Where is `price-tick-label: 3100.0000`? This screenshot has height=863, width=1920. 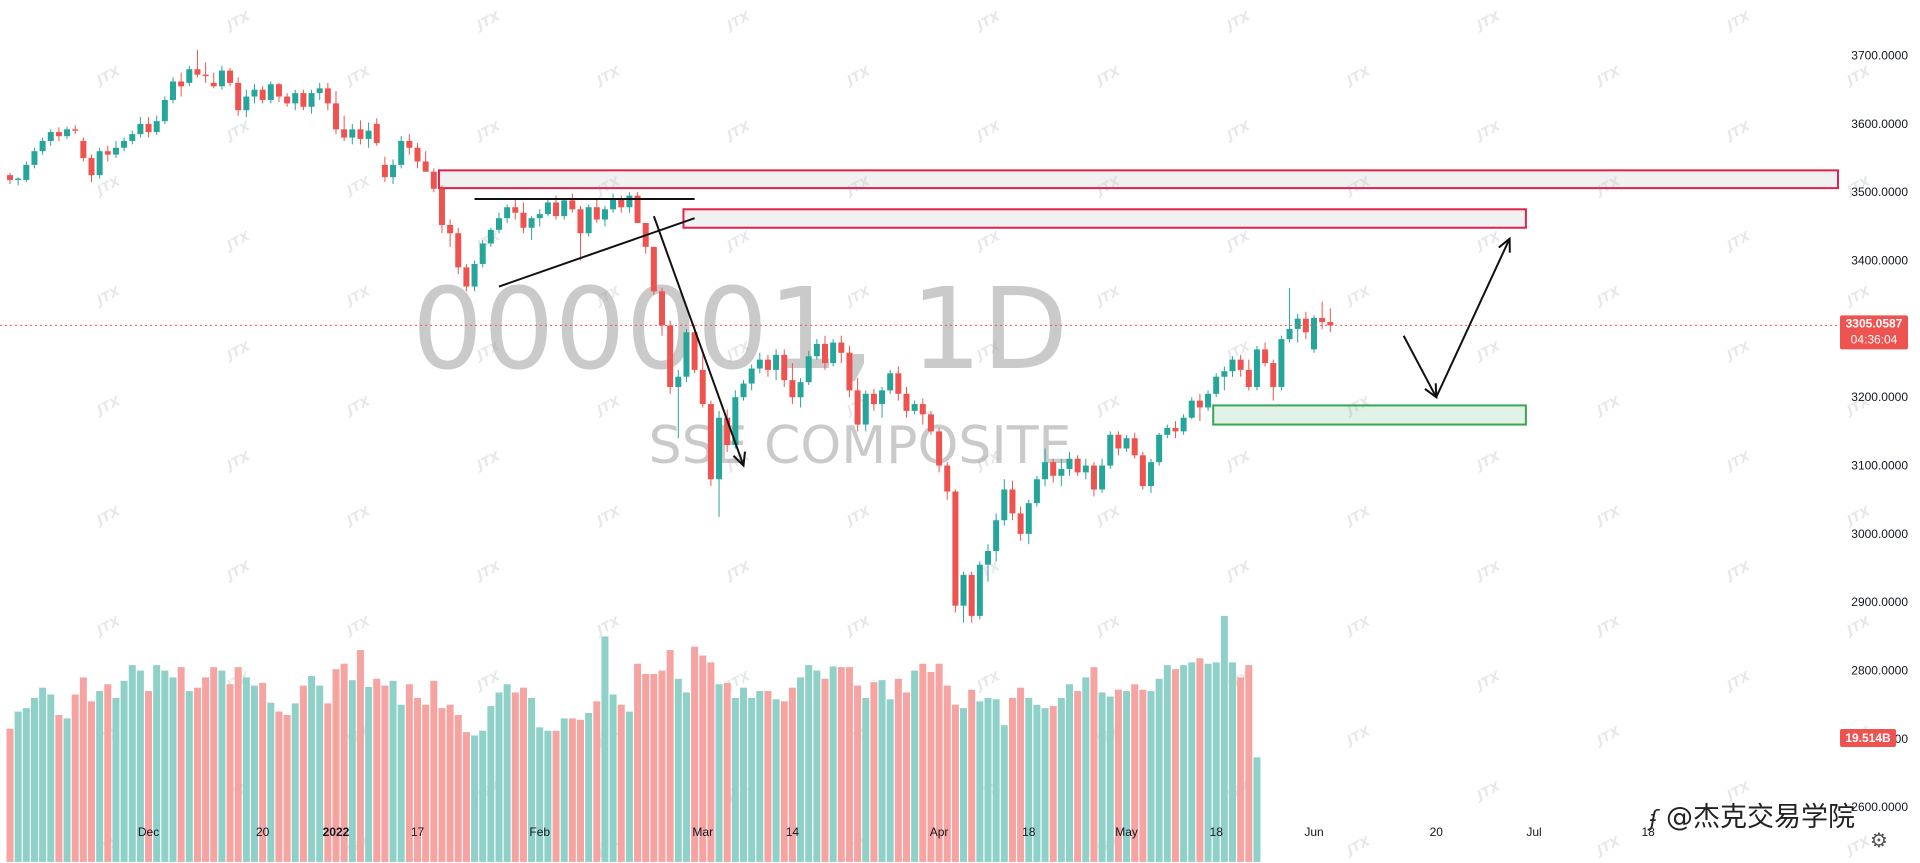 price-tick-label: 3100.0000 is located at coordinates (1879, 466).